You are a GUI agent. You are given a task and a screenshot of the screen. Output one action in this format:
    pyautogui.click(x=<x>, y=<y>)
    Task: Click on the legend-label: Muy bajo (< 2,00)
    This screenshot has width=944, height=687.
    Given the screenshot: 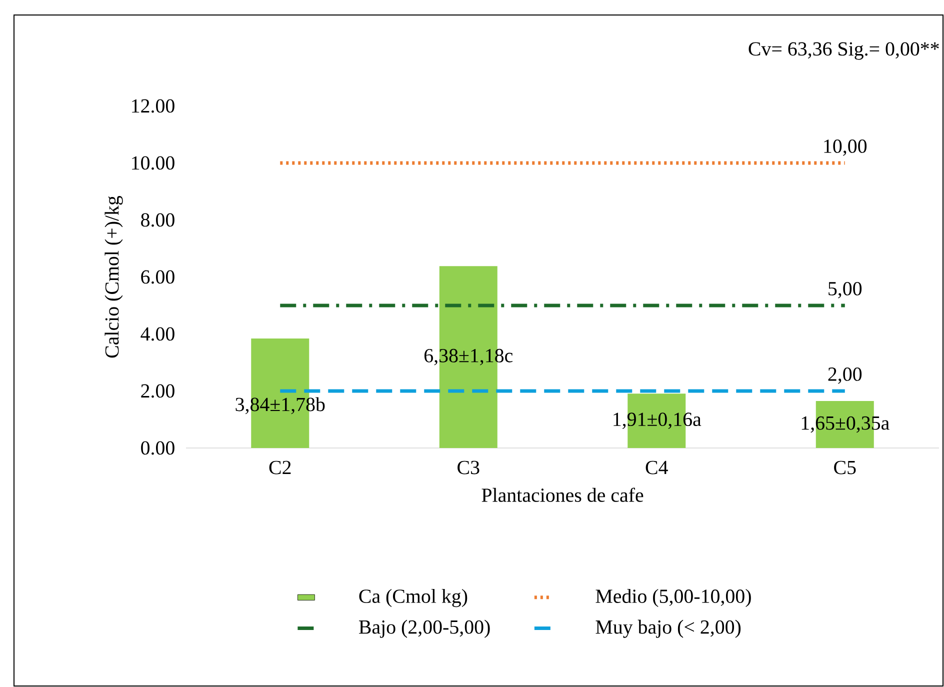 What is the action you would take?
    pyautogui.click(x=668, y=629)
    